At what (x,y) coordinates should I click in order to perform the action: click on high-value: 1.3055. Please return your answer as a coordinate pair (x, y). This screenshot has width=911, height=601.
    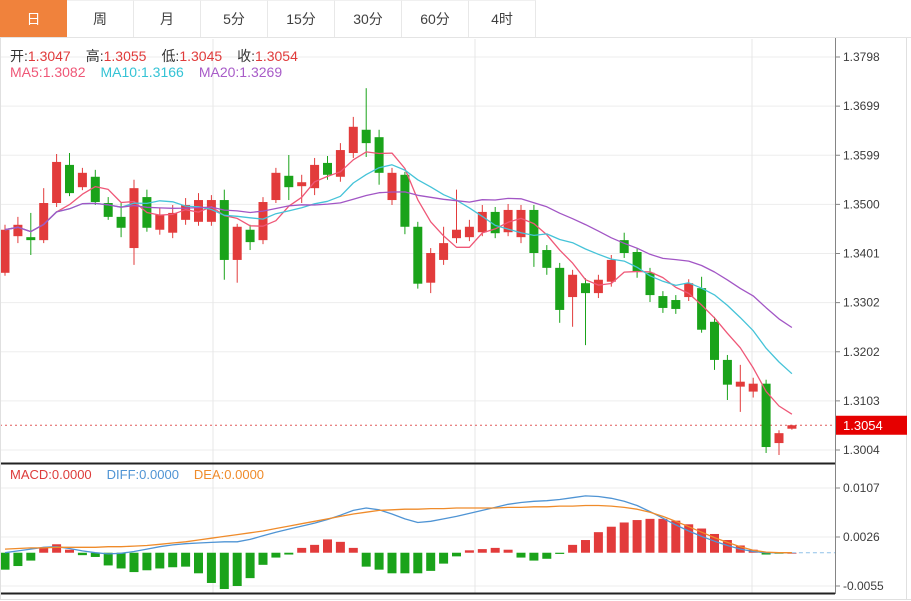
    Looking at the image, I should click on (125, 56).